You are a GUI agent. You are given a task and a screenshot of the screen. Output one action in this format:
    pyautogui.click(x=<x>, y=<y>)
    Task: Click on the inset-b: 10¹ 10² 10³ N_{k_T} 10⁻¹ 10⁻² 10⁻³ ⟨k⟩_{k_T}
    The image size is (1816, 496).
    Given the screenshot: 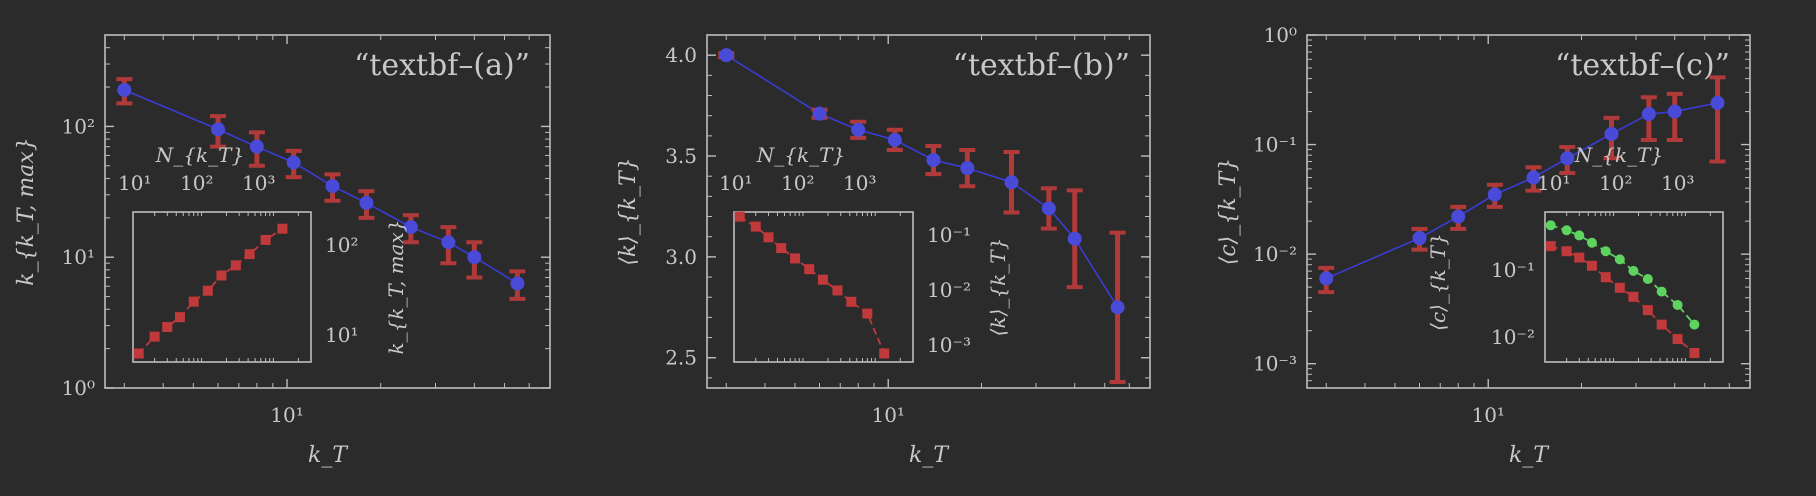 What is the action you would take?
    pyautogui.click(x=864, y=253)
    